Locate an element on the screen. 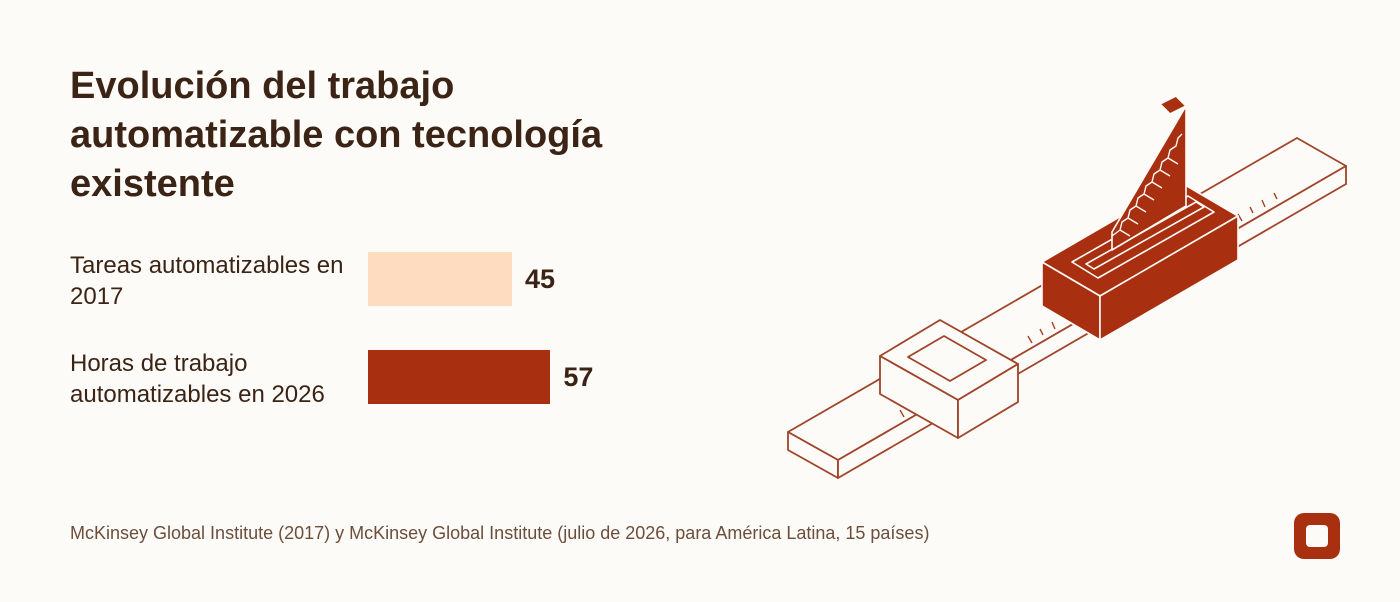  value-label: 57 is located at coordinates (578, 377).